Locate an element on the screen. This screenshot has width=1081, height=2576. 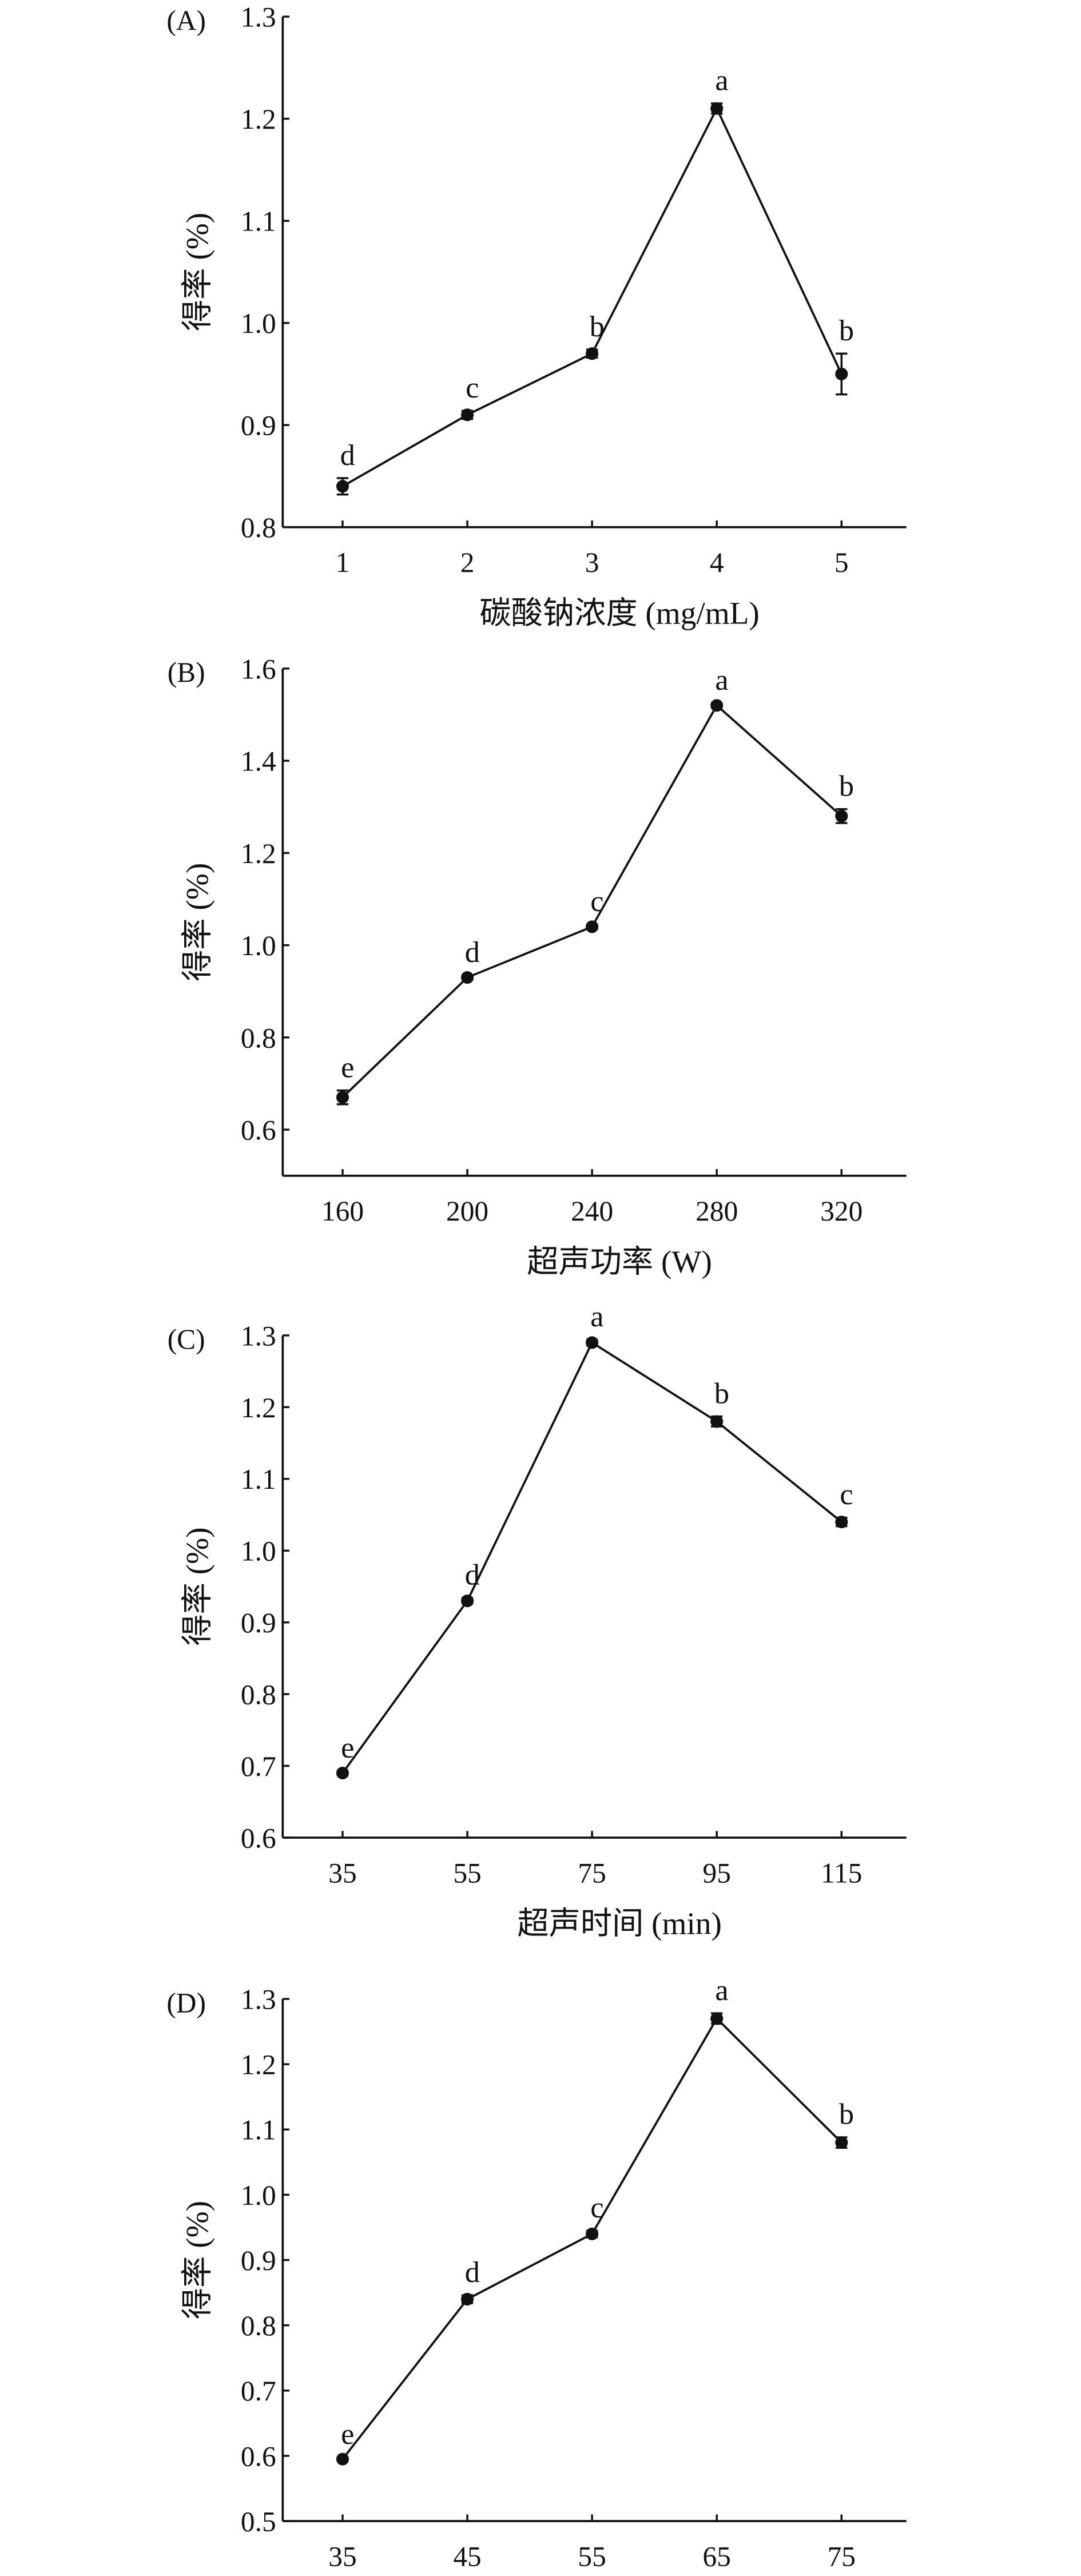
panel-a-significance-label: c is located at coordinates (472, 387).